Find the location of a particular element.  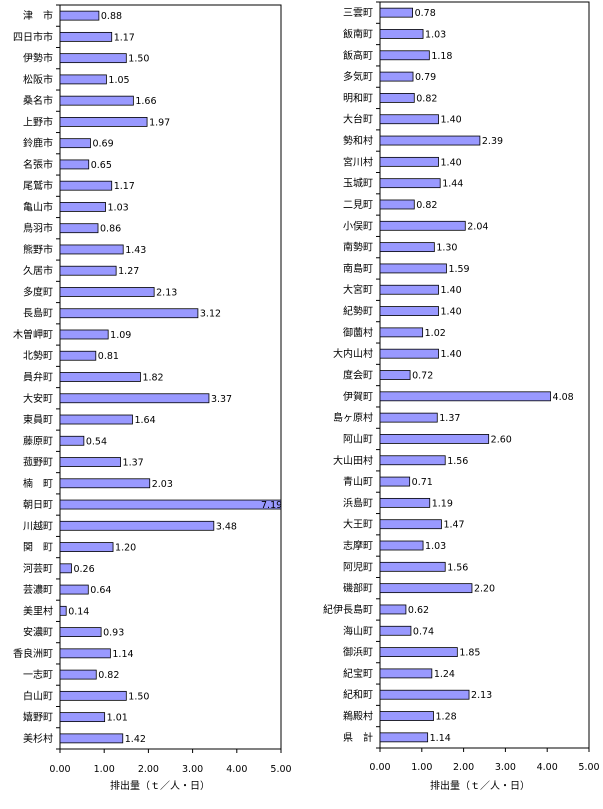

category-label: 白山町 is located at coordinates (38, 695).